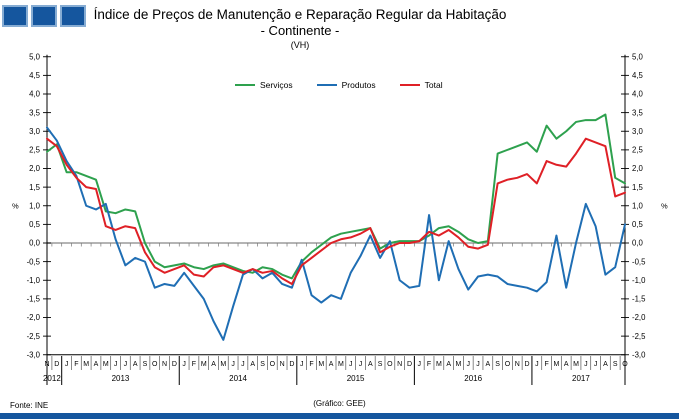 The height and width of the screenshot is (419, 679). Describe the element at coordinates (35, 56) in the screenshot. I see `svg-text: 5,0` at that location.